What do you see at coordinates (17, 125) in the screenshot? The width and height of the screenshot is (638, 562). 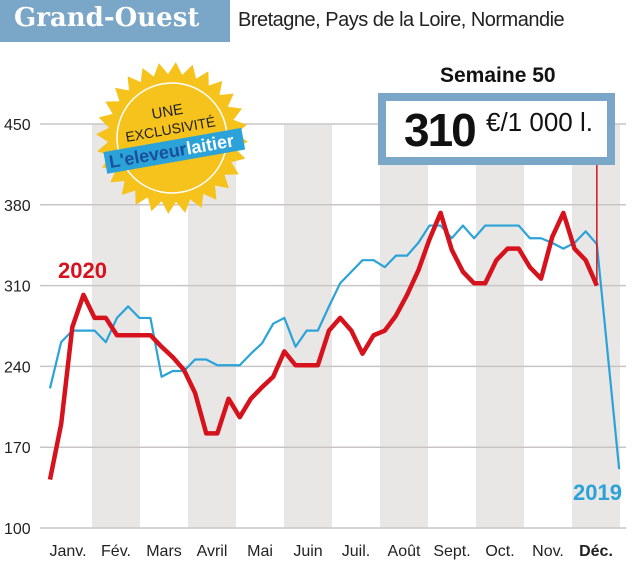 I see `y-tick-label: 450` at bounding box center [17, 125].